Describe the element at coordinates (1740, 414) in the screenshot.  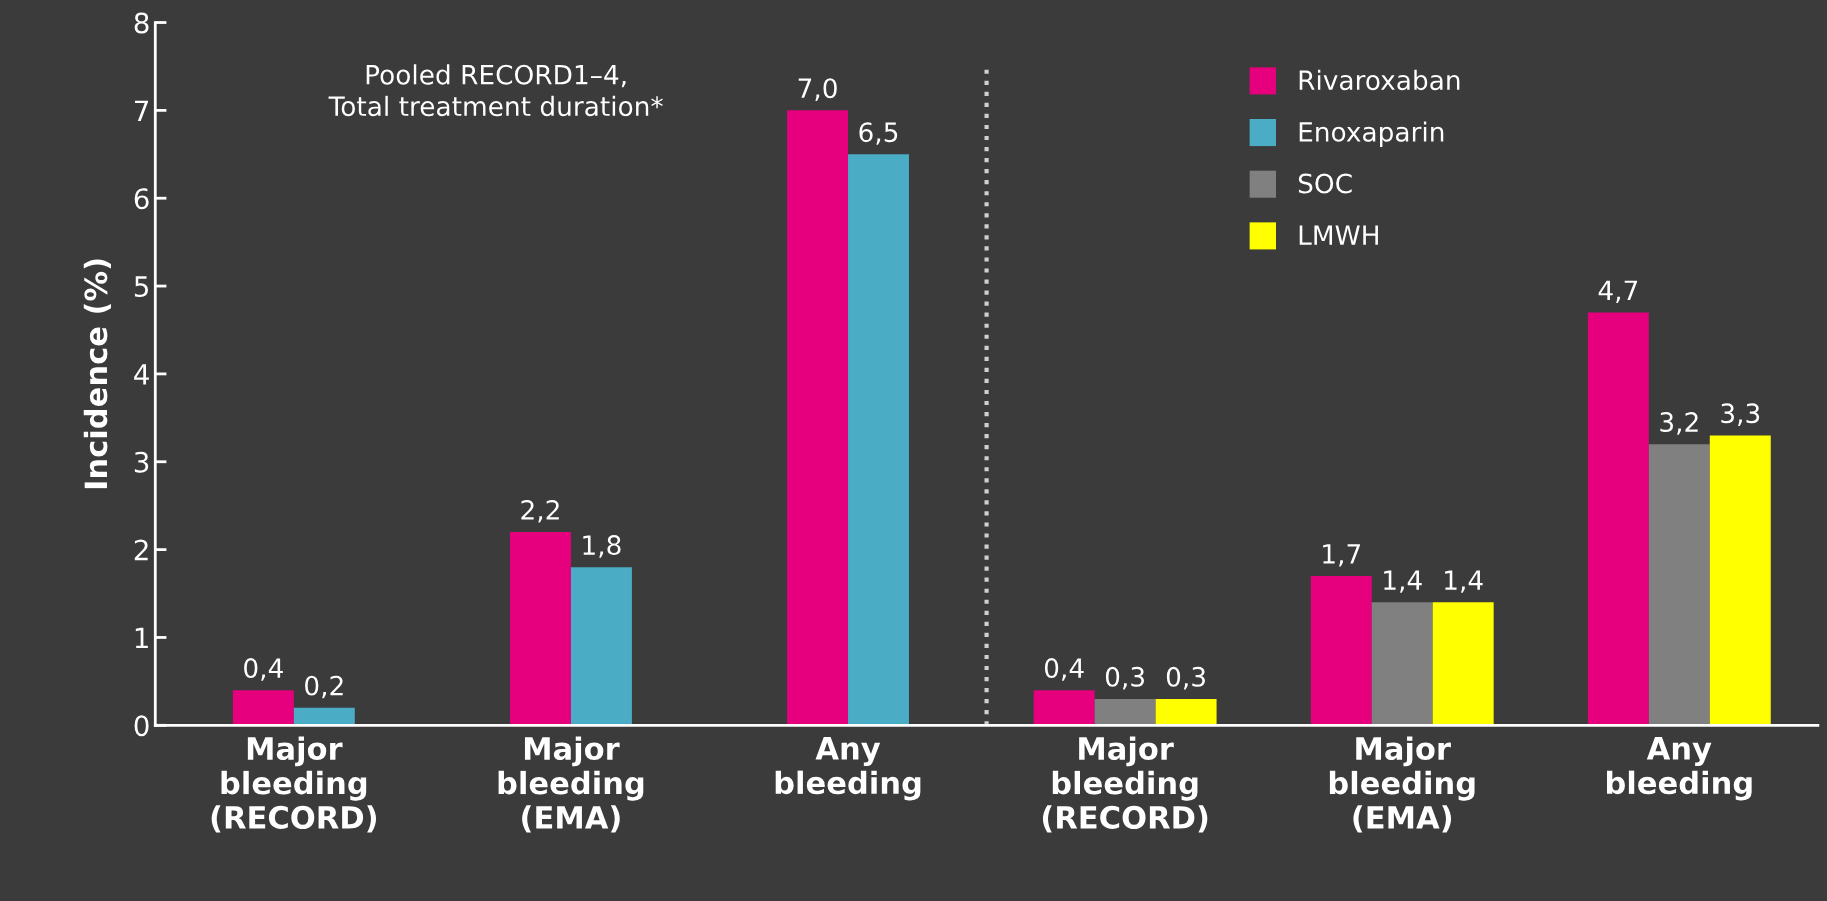
I see `data-label: 3,3` at that location.